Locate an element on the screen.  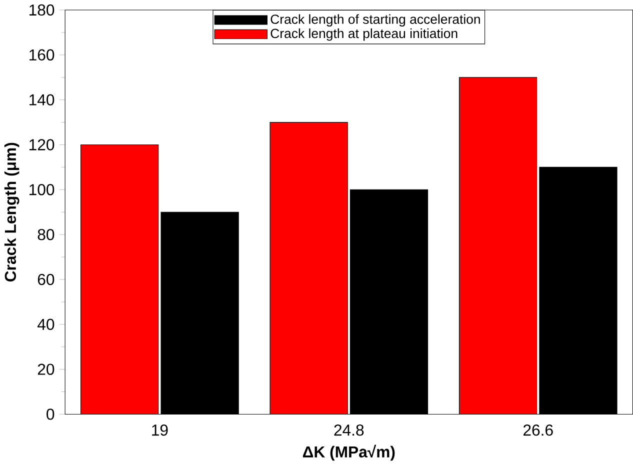
legend-label: Crack length of starting acceleration is located at coordinates (375, 20).